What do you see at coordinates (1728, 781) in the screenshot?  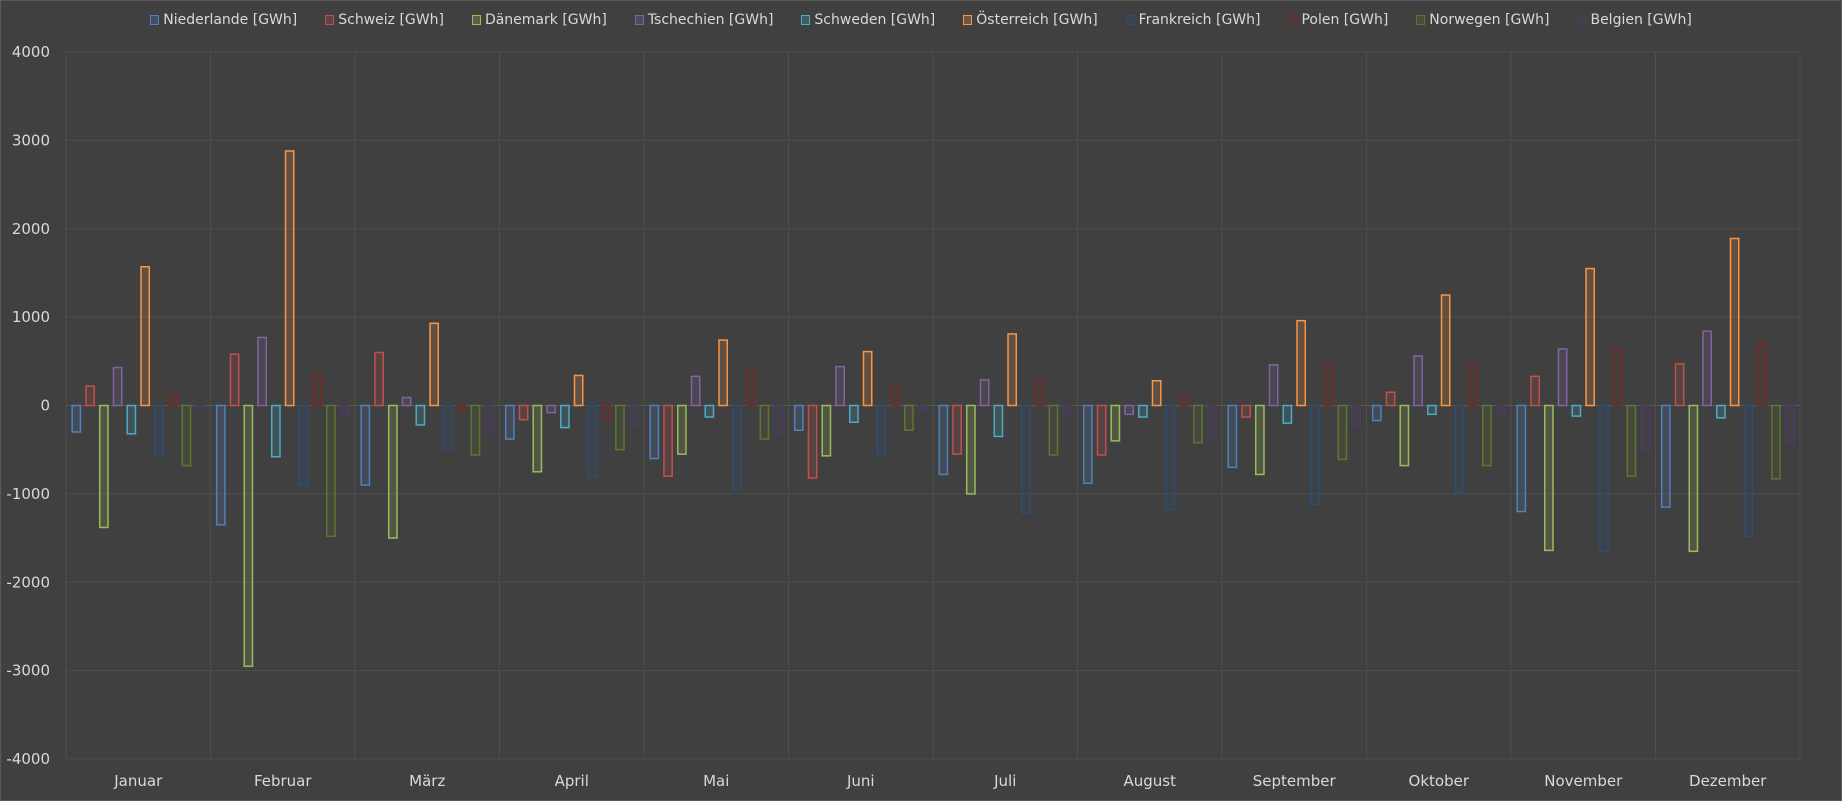 I see `x-tick-label: Dezember` at bounding box center [1728, 781].